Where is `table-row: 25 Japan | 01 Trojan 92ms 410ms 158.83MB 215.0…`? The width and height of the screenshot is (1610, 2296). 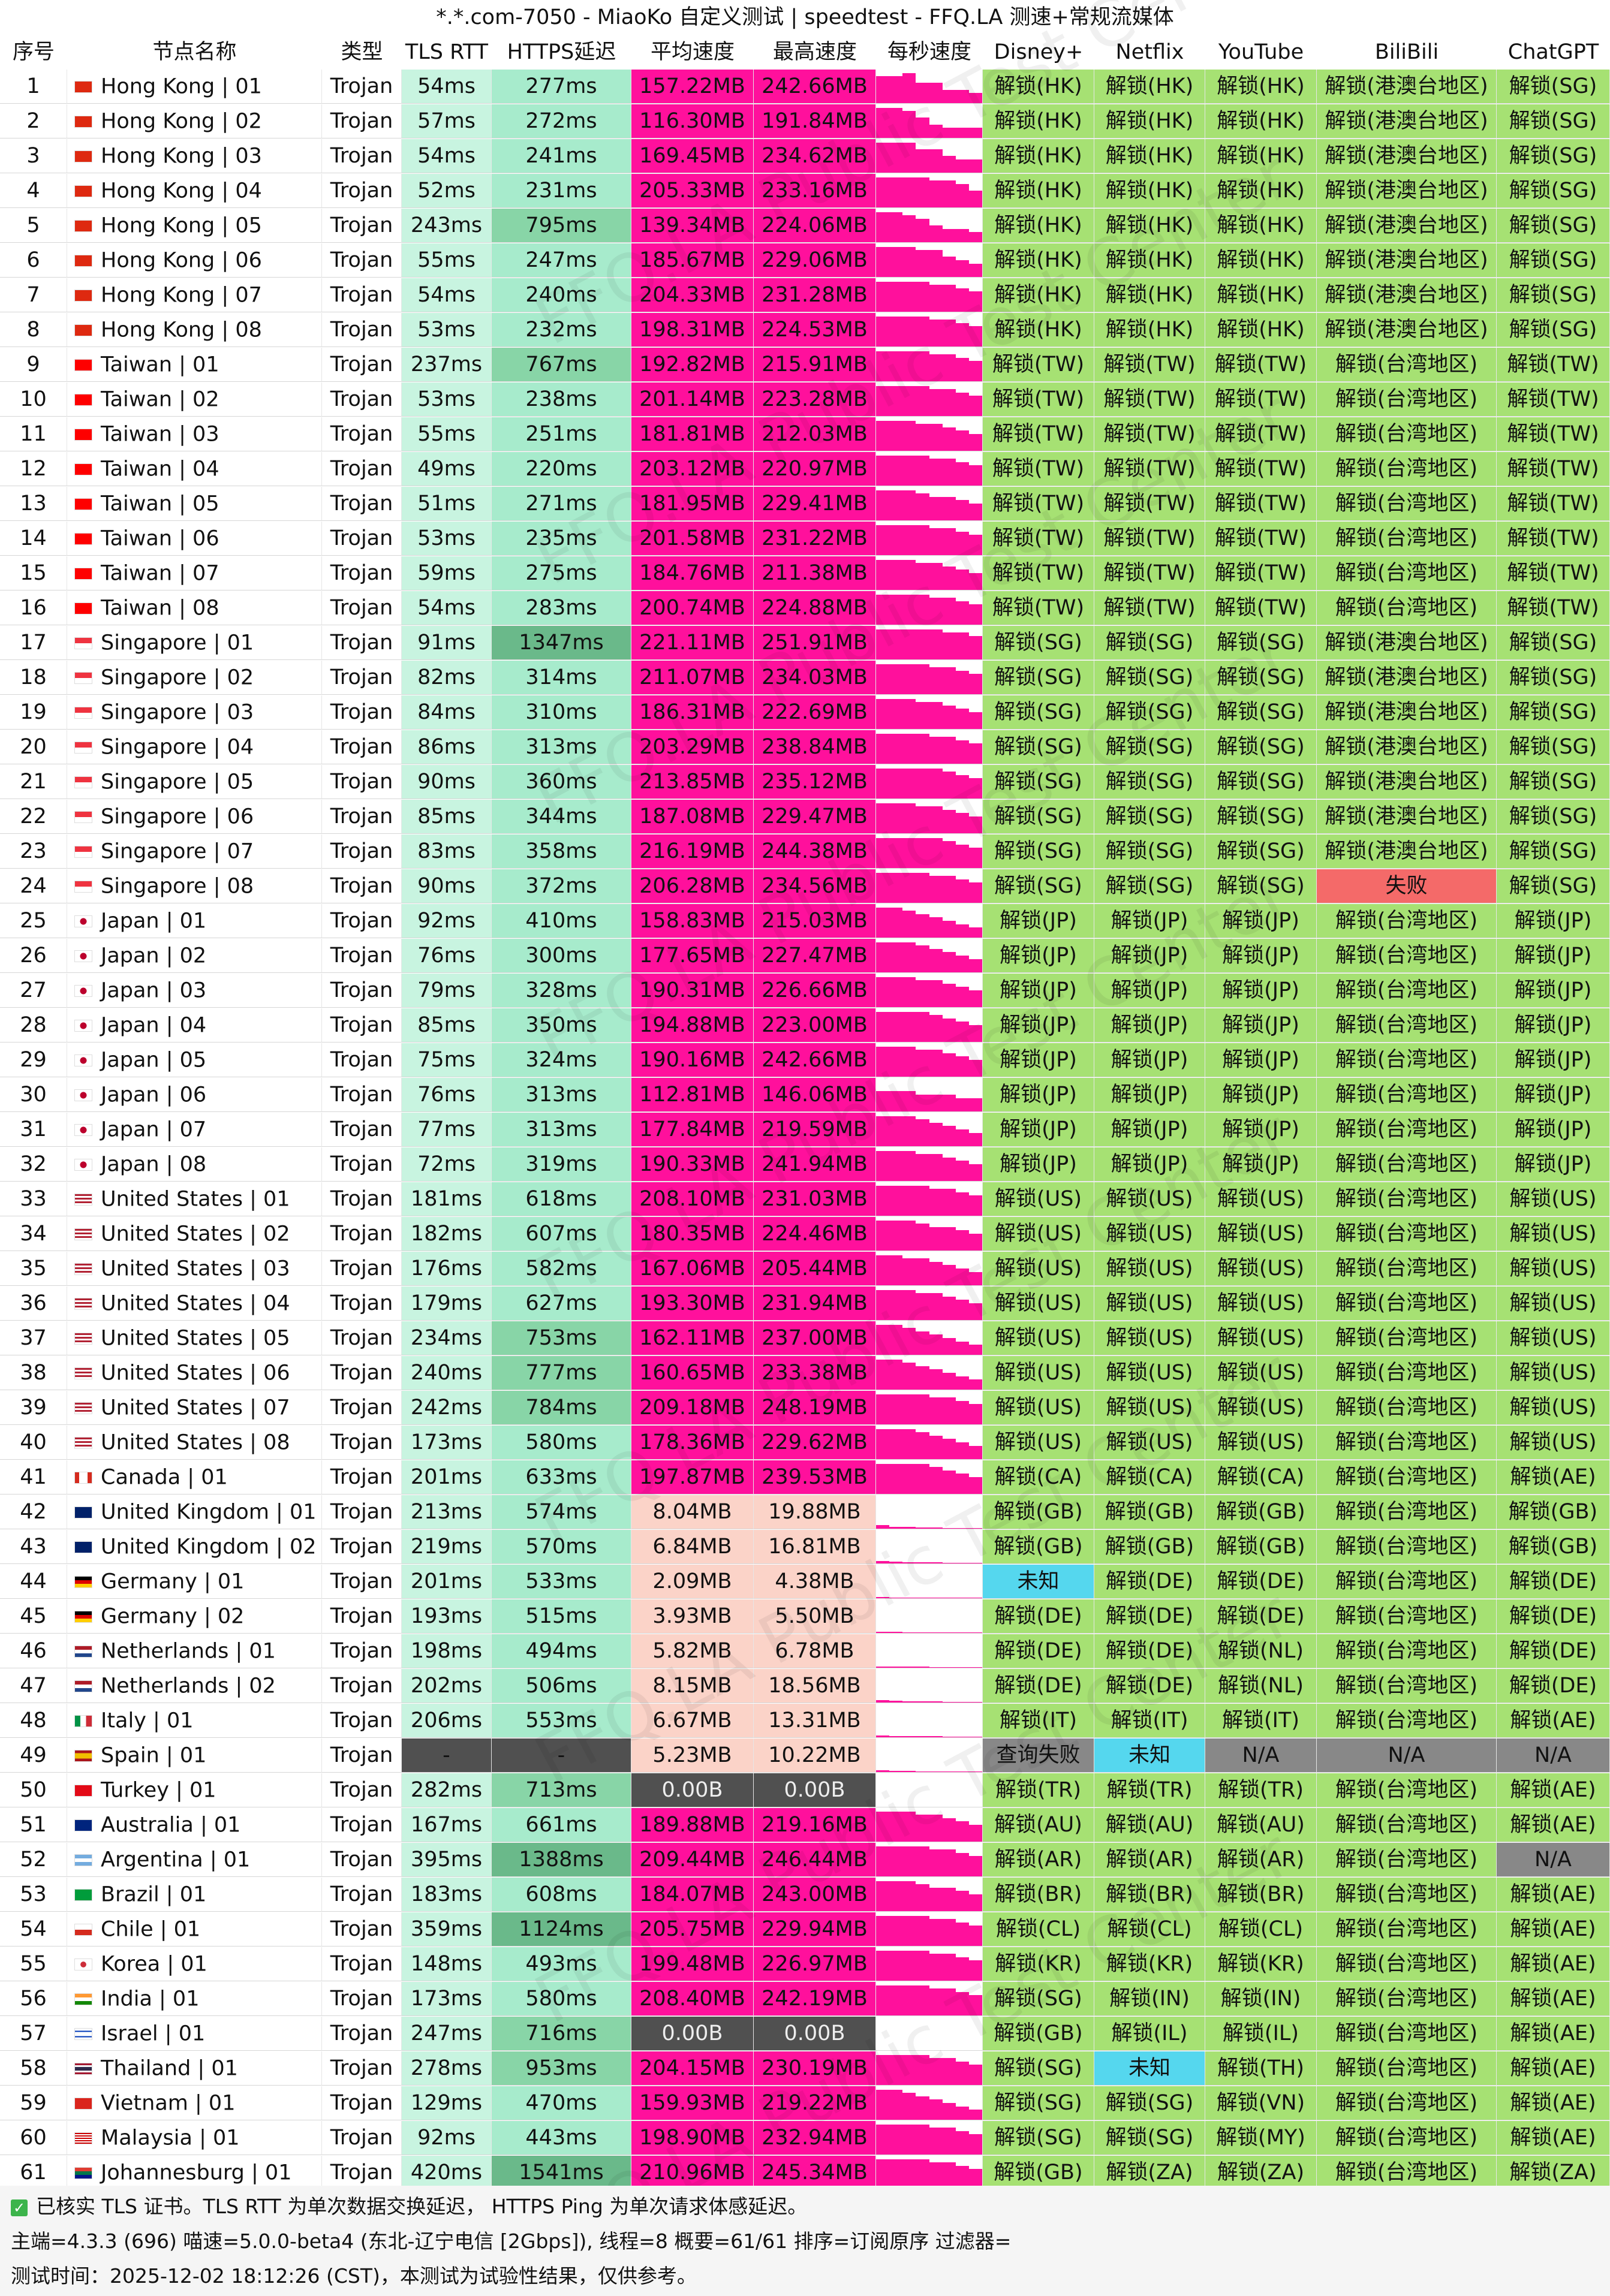
table-row: 25 Japan | 01 Trojan 92ms 410ms 158.83MB 215.0… is located at coordinates (805, 921).